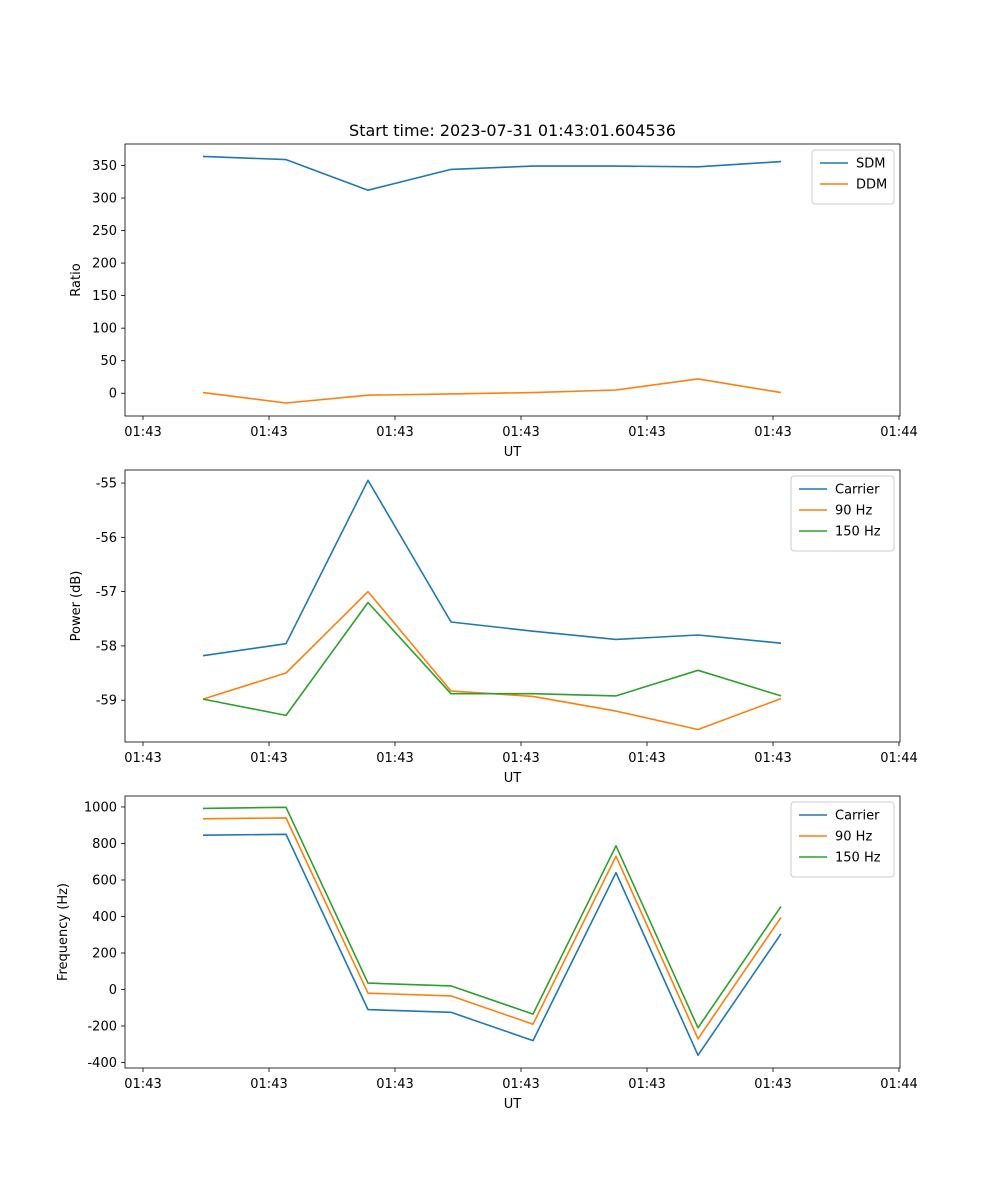 The width and height of the screenshot is (1000, 1200). What do you see at coordinates (104, 199) in the screenshot?
I see `y-tick-label: 300` at bounding box center [104, 199].